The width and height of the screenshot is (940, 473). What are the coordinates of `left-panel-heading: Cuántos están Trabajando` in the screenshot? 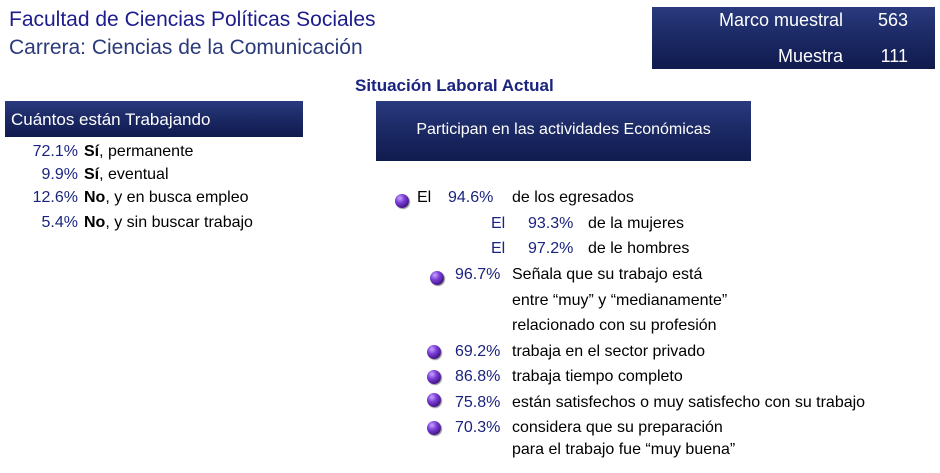 It's located at (154, 119).